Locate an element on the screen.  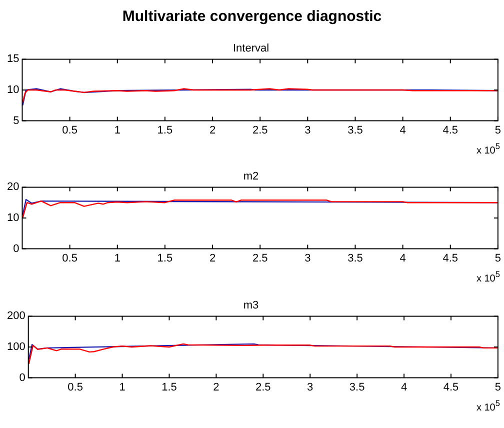
y-tick-label: 100 is located at coordinates (16, 347).